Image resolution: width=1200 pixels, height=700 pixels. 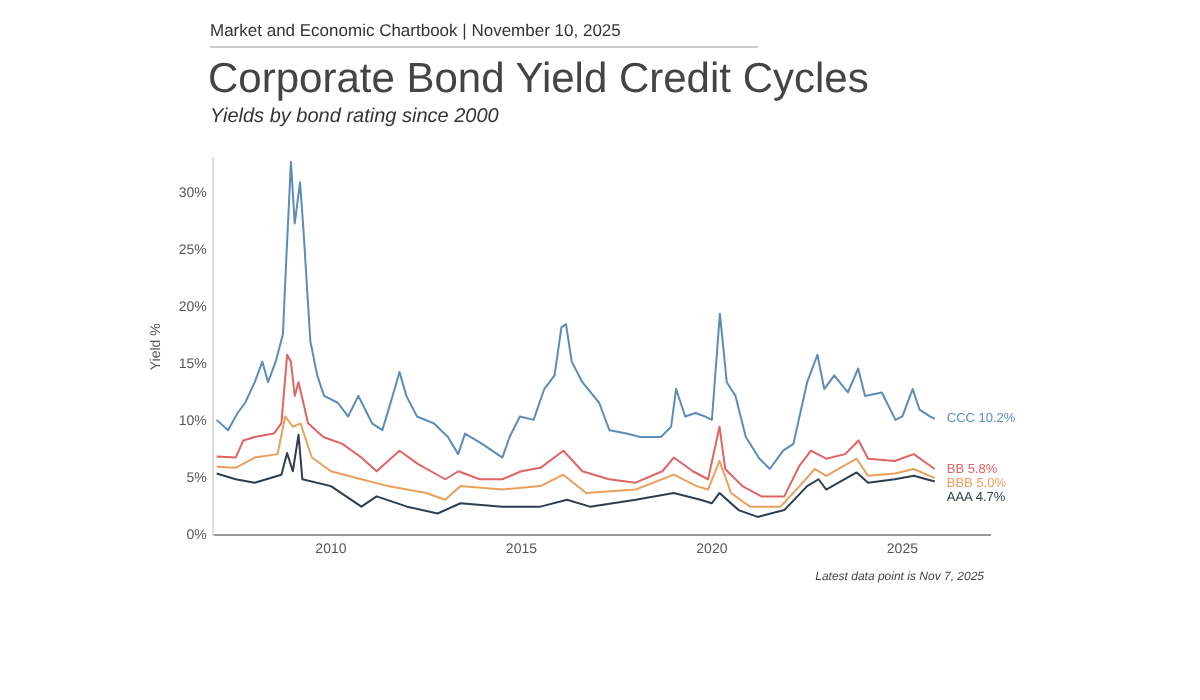 I want to click on text: Market and Economic Chartbook | November 10, 2025, so click(x=484, y=34).